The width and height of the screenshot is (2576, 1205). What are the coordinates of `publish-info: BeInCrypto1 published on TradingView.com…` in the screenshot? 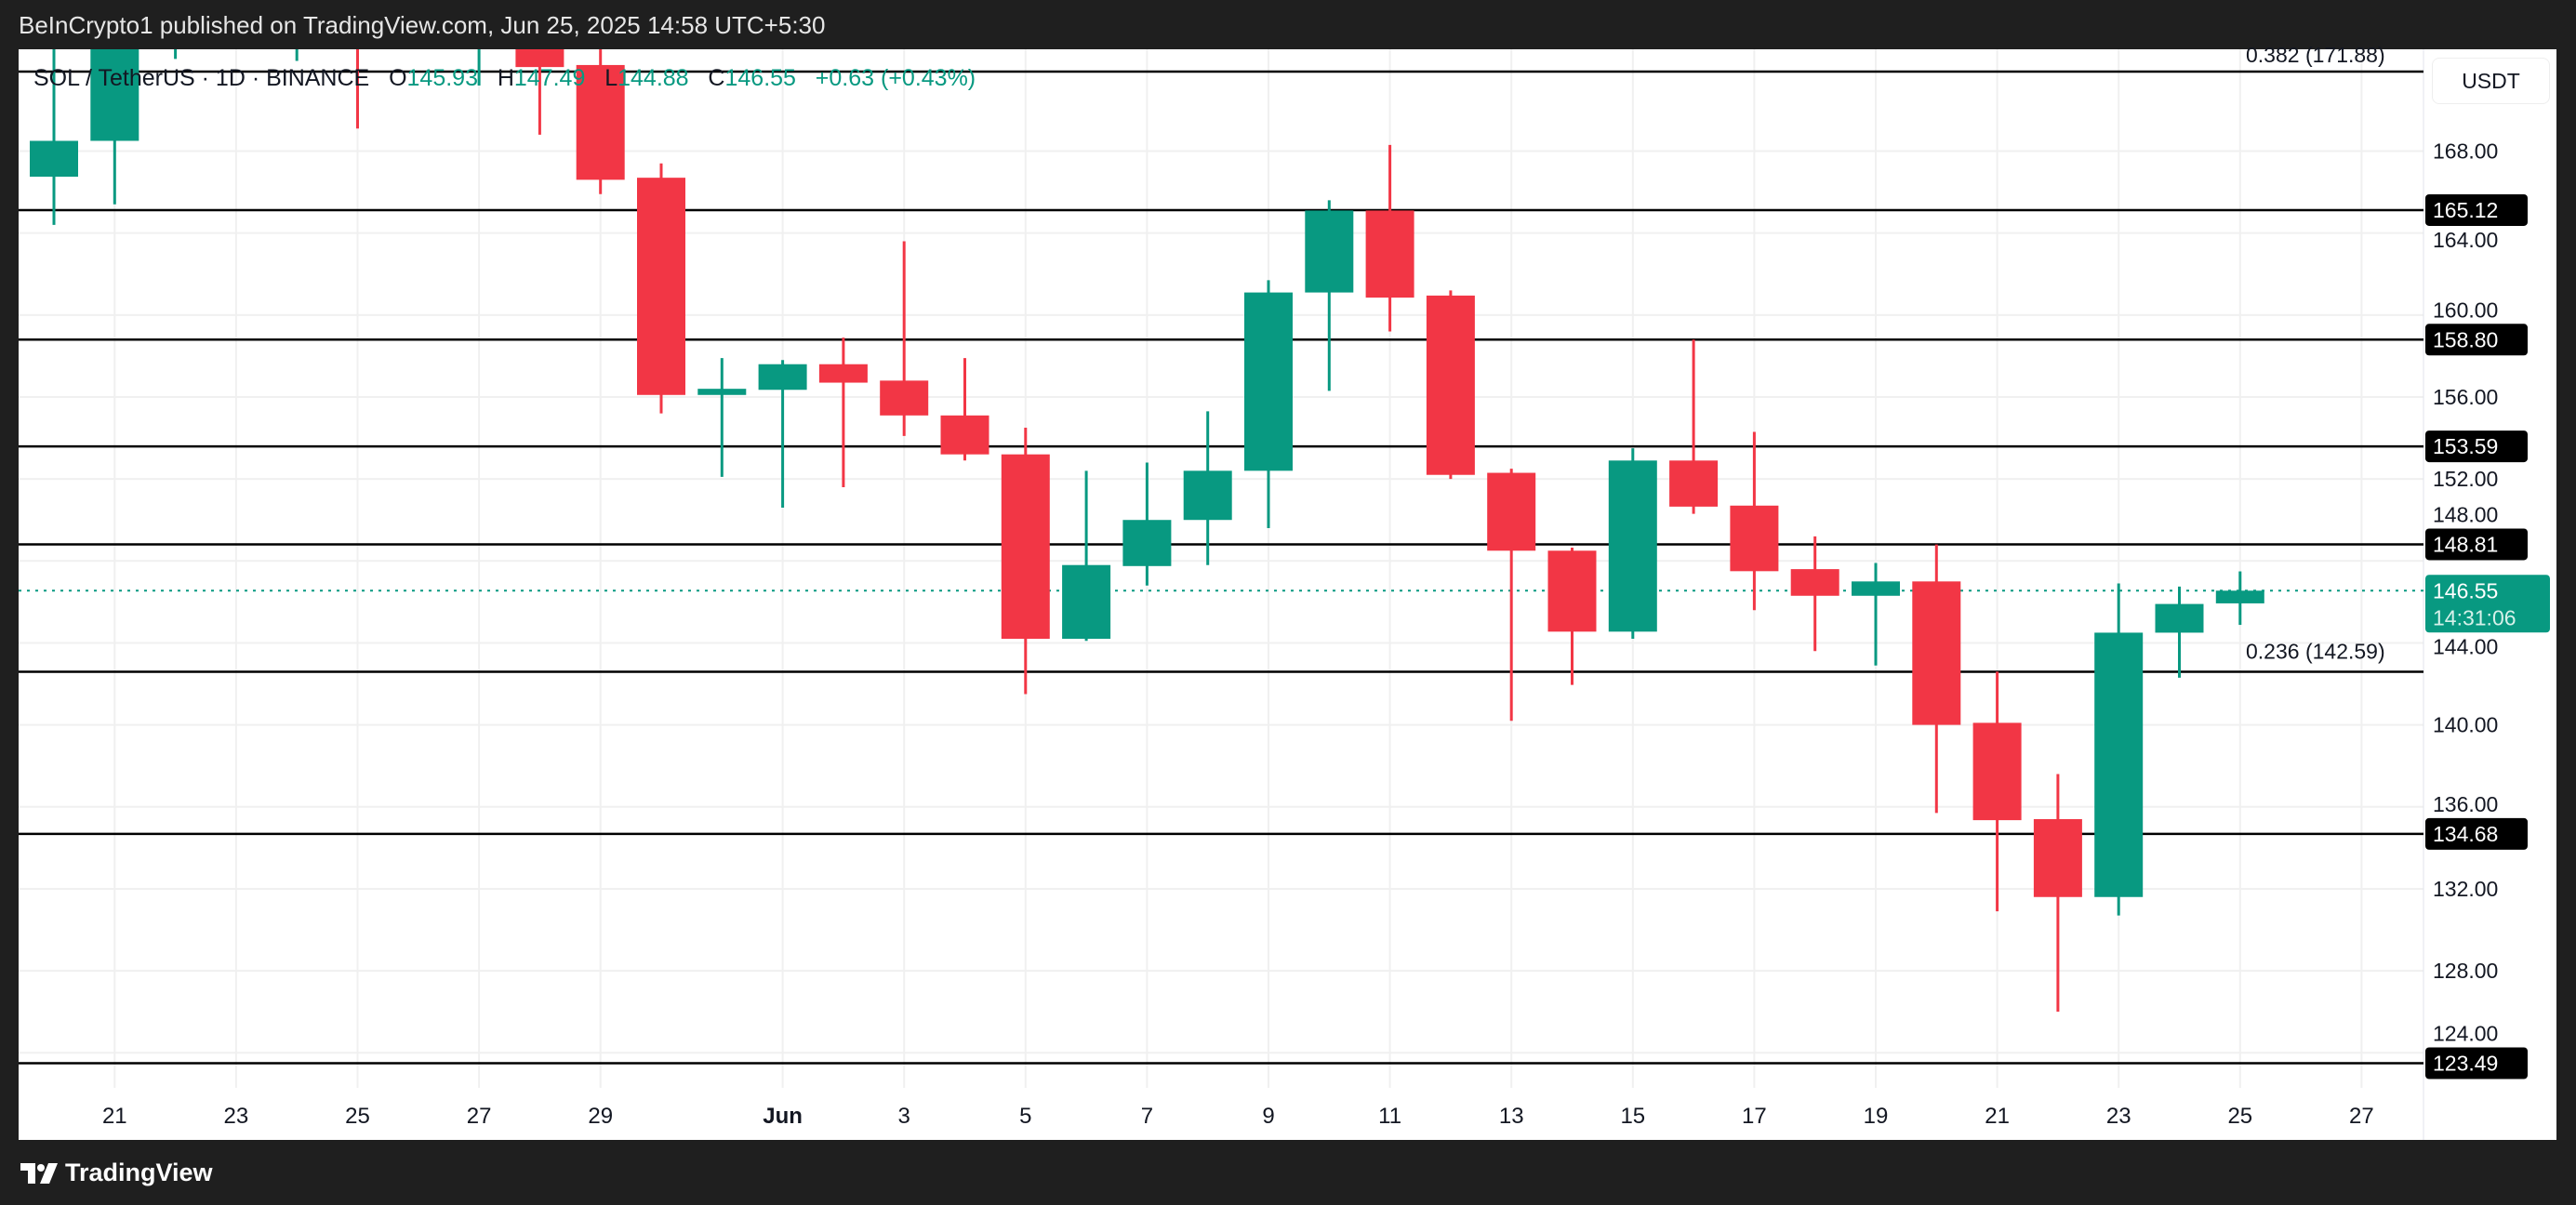 It's located at (422, 25).